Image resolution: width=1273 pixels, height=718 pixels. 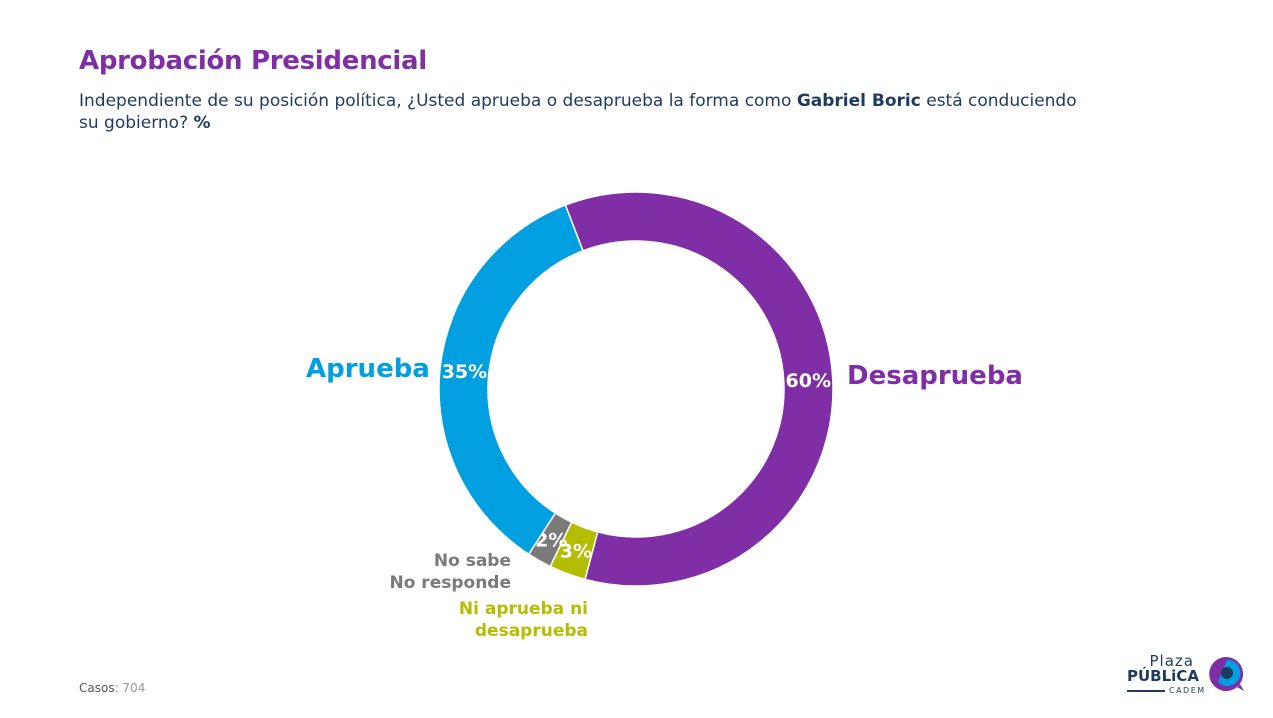 I want to click on category-label-no-sabe: No sabe No responde, so click(x=450, y=572).